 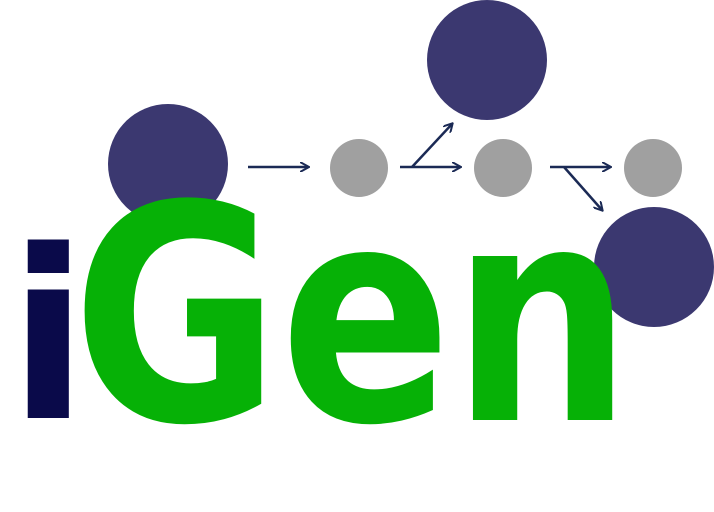 I want to click on logo-prefix-i: i, so click(x=48, y=337).